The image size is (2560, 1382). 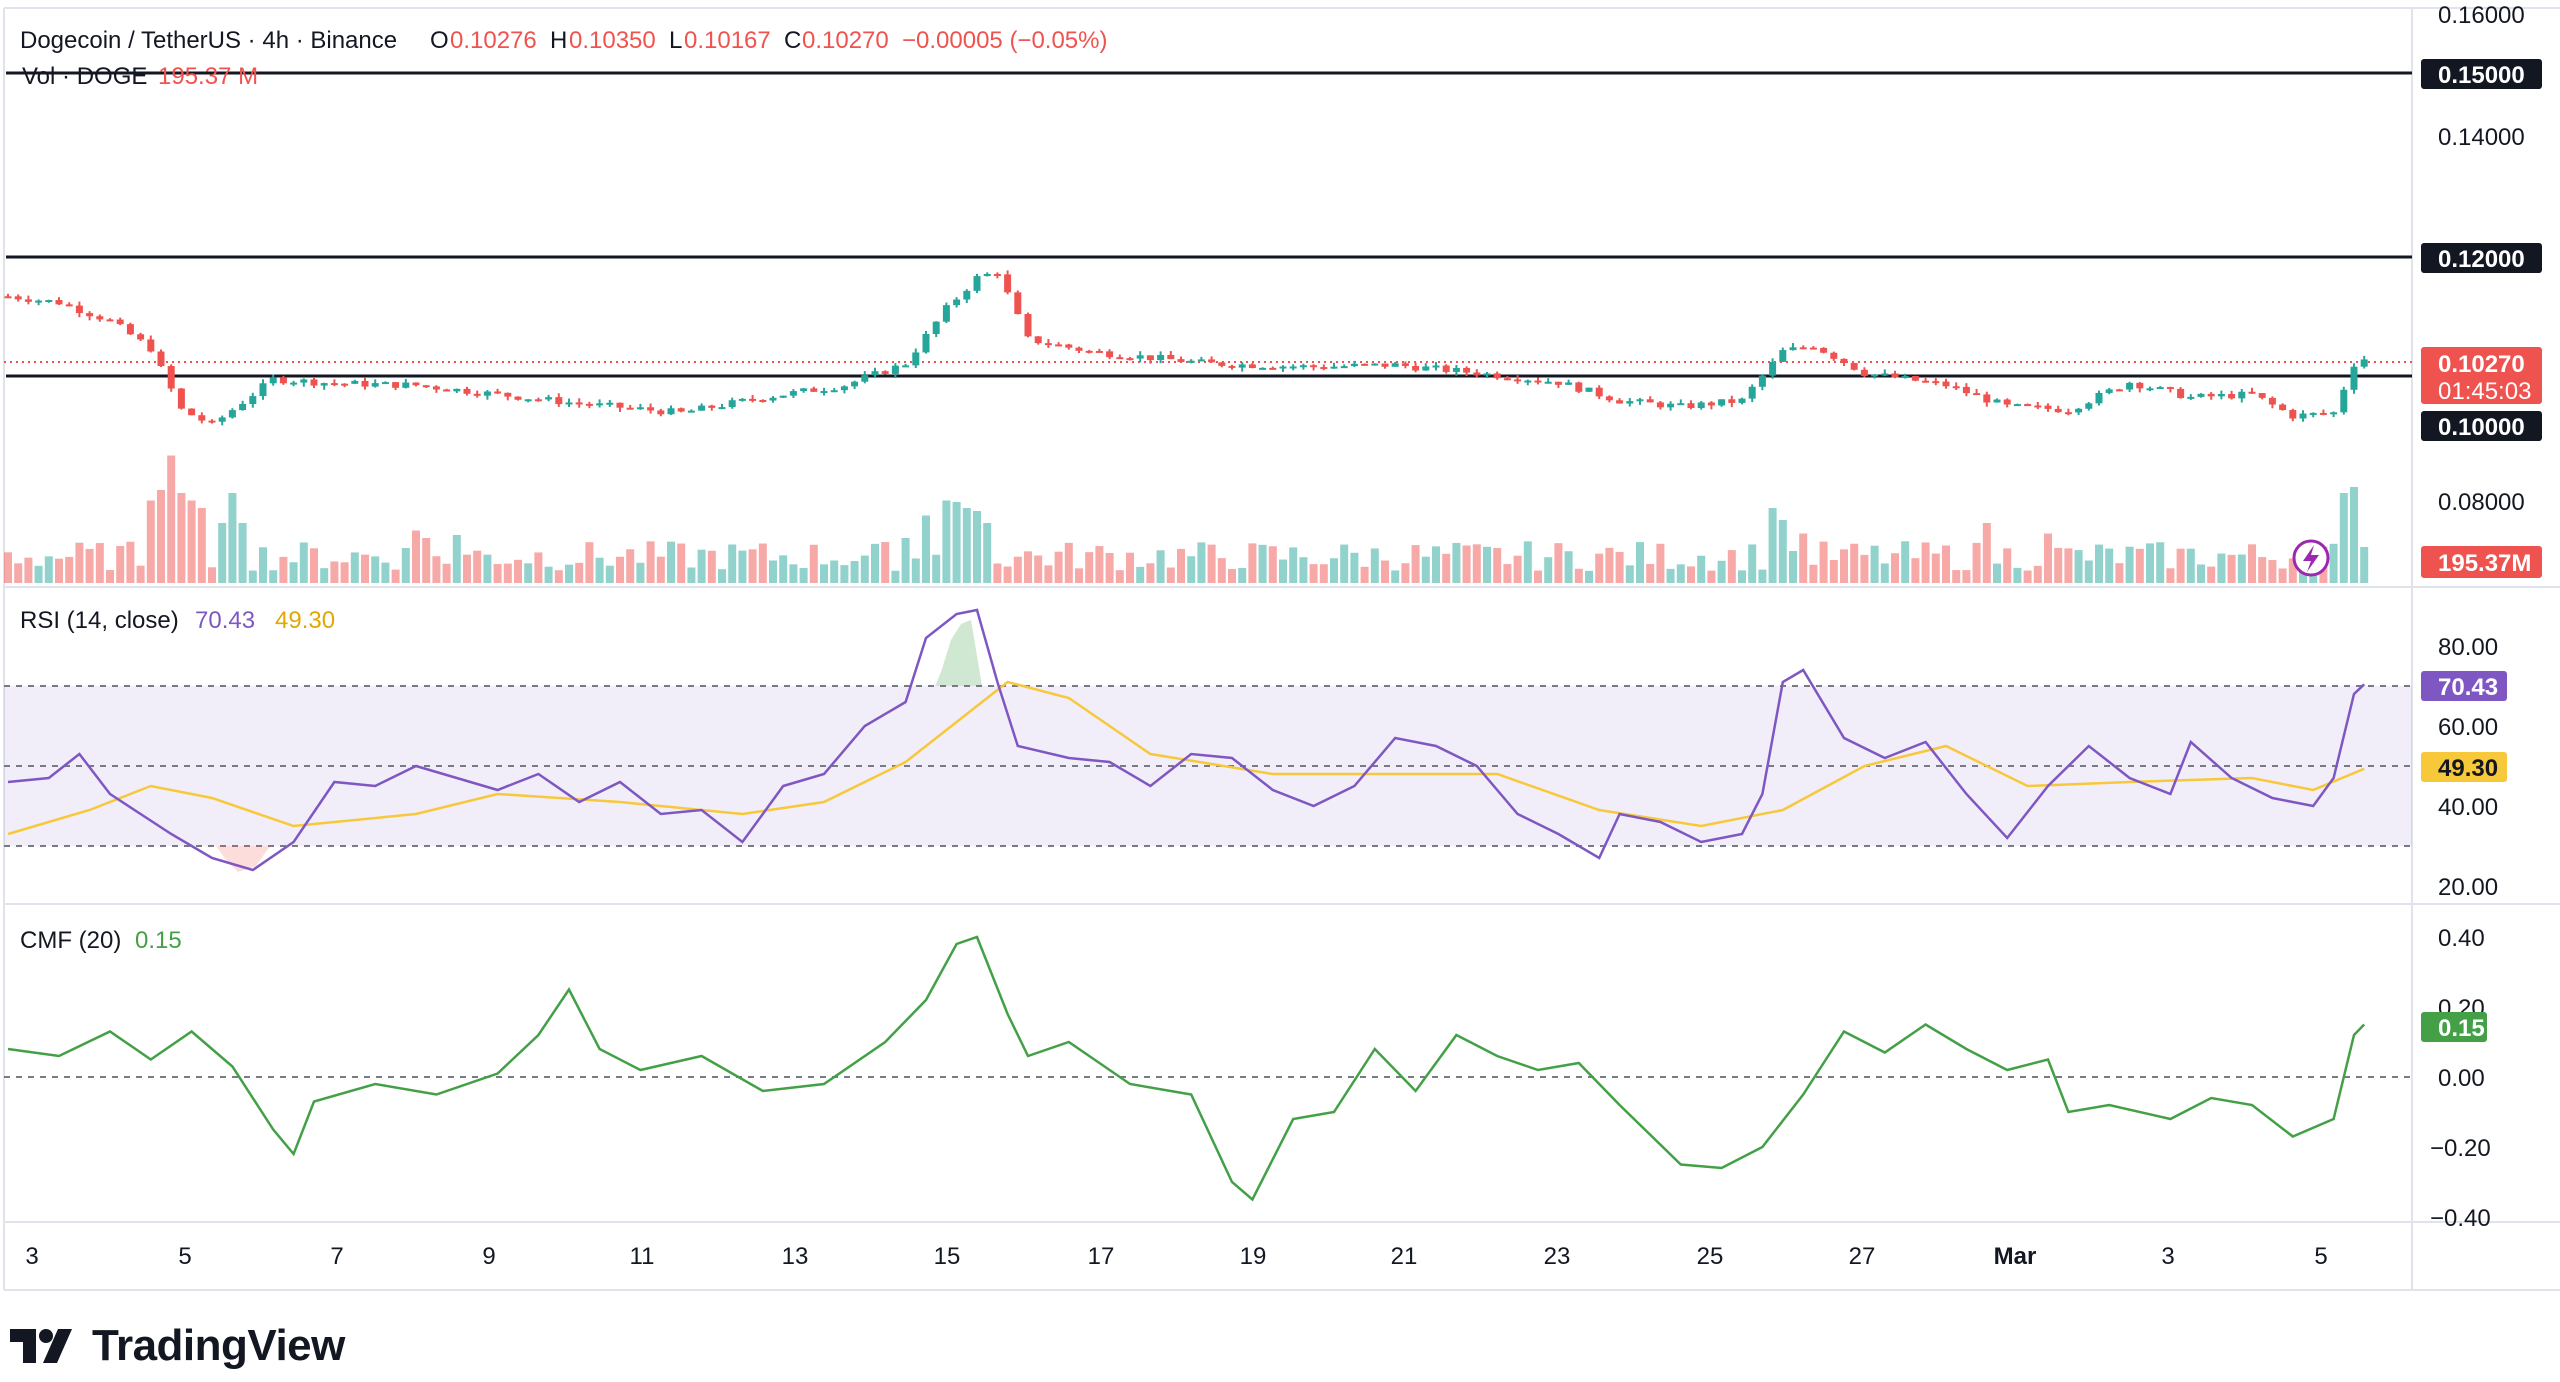 What do you see at coordinates (2015, 1256) in the screenshot?
I see `time-label: Mar` at bounding box center [2015, 1256].